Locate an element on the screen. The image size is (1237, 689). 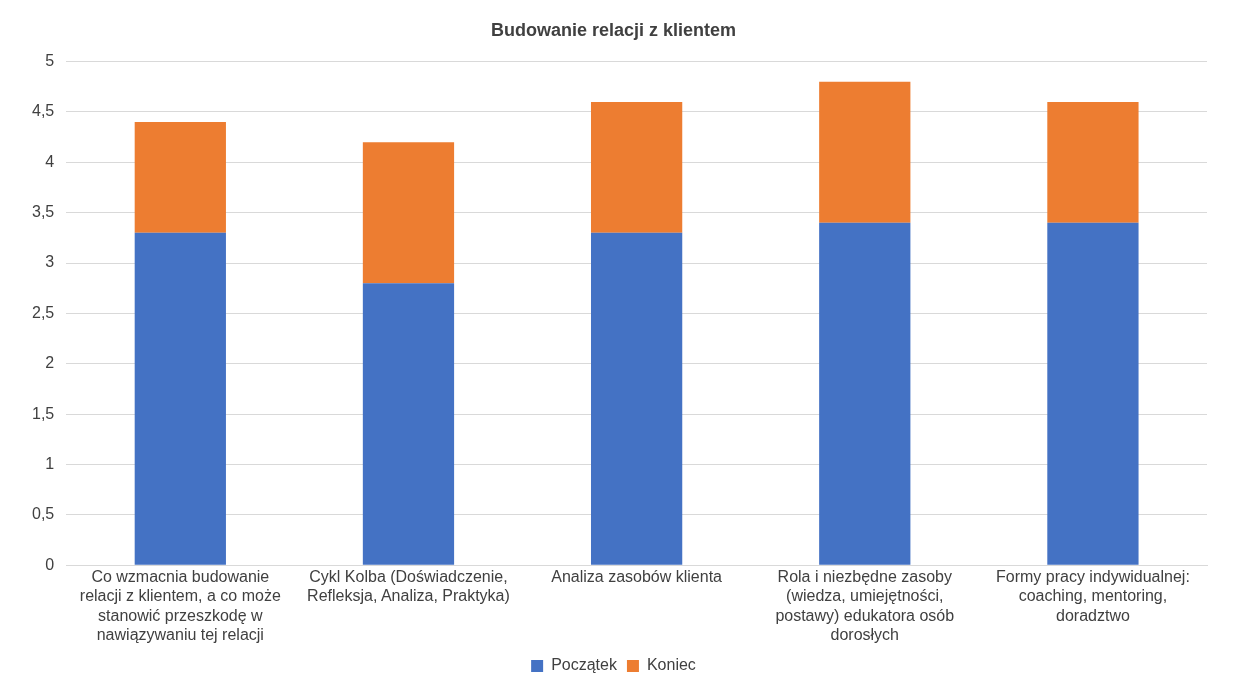
y-tick-label: 0,5 is located at coordinates (43, 514).